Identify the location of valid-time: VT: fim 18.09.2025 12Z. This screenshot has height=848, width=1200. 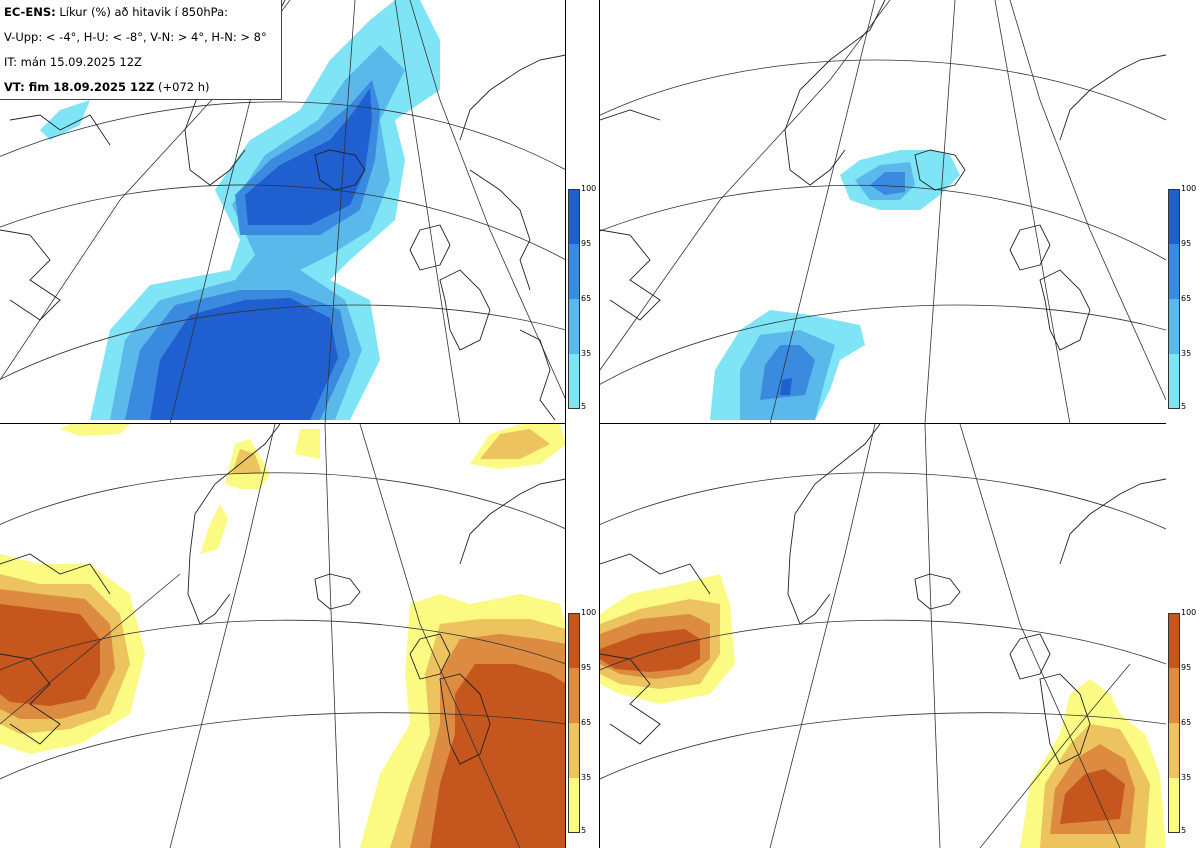
(79, 87).